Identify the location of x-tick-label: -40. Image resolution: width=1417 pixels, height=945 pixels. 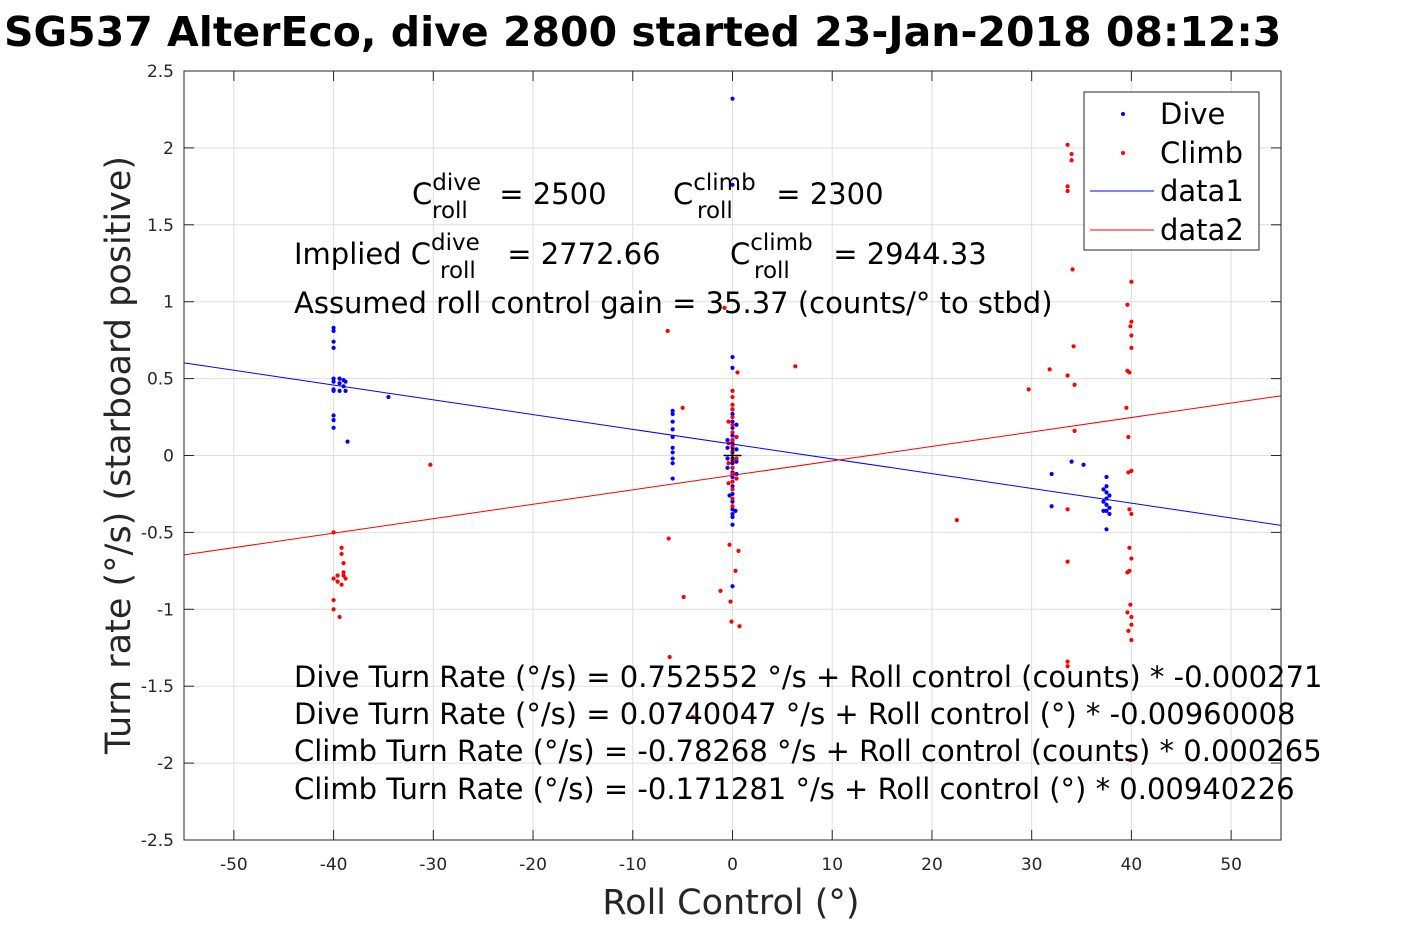
(334, 865).